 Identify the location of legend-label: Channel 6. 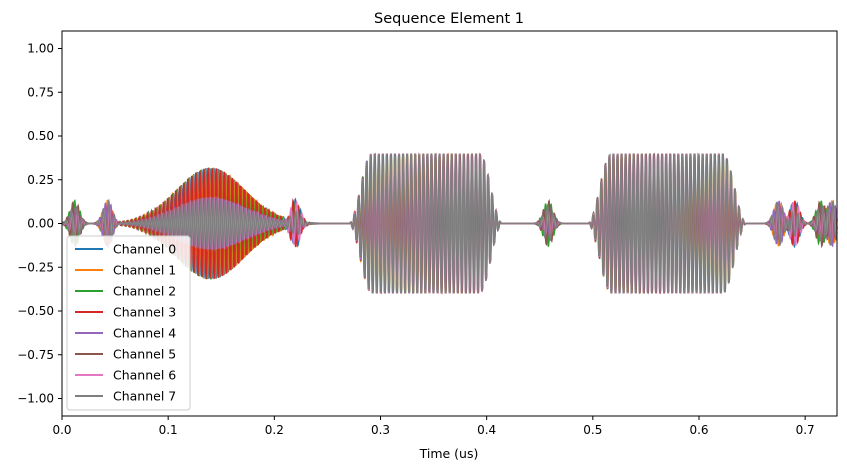
(144, 375).